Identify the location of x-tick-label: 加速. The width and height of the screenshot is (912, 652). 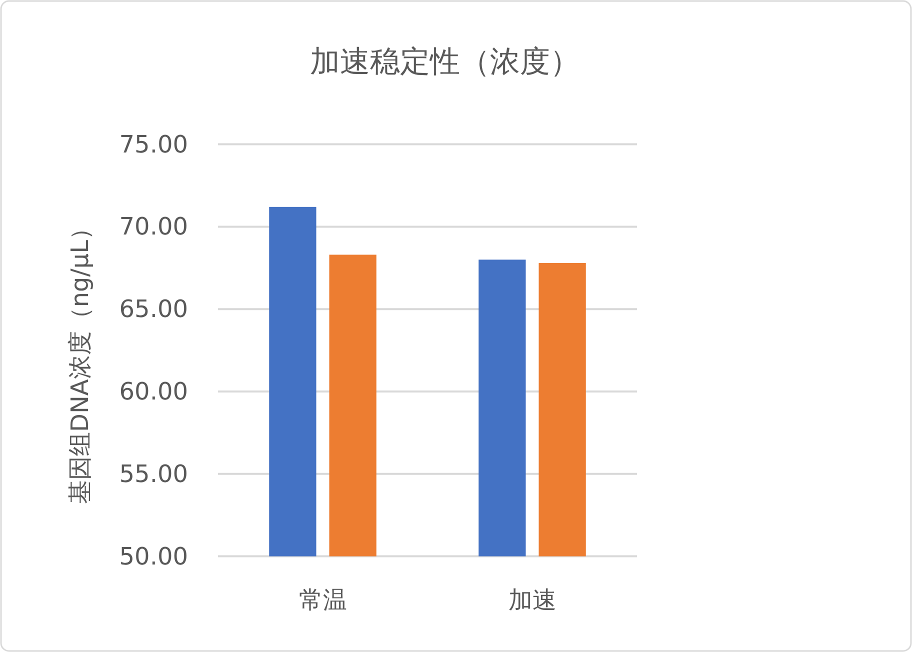
(532, 600).